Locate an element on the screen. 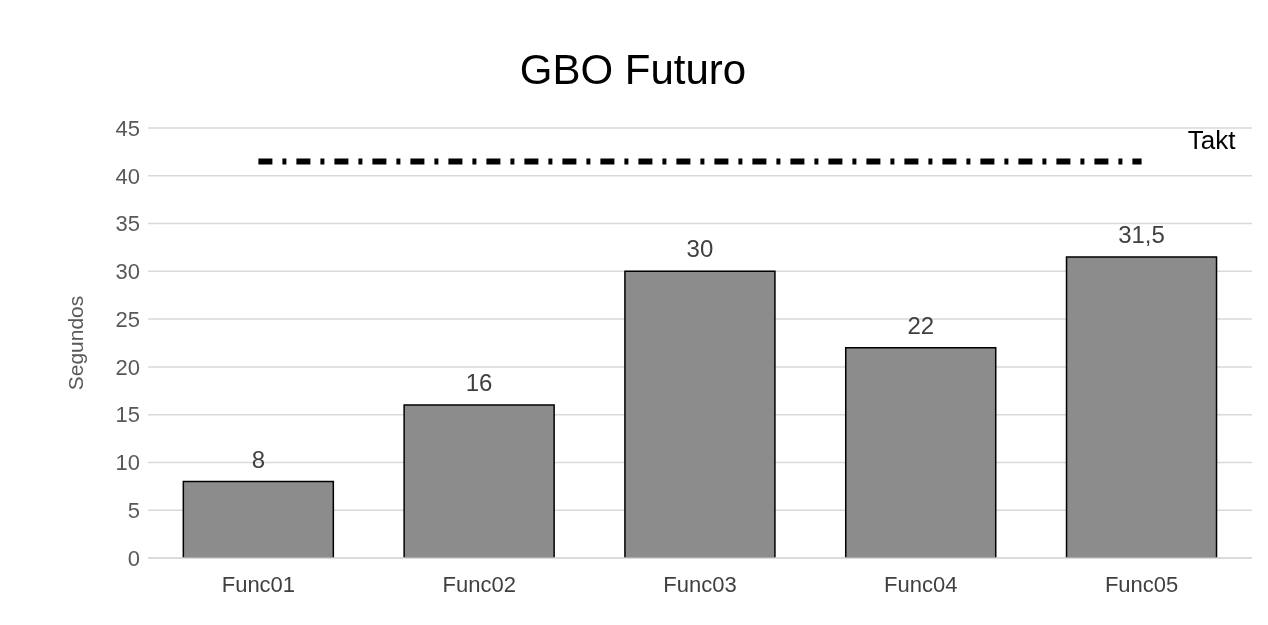  data-label: 22 is located at coordinates (921, 325).